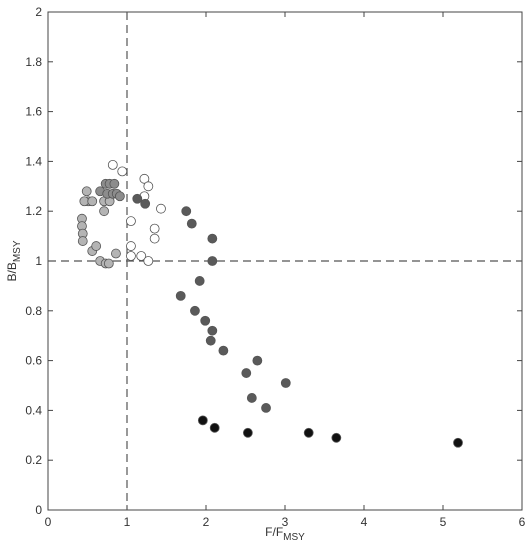  I want to click on y-tick-label: 0.6, so click(33, 361).